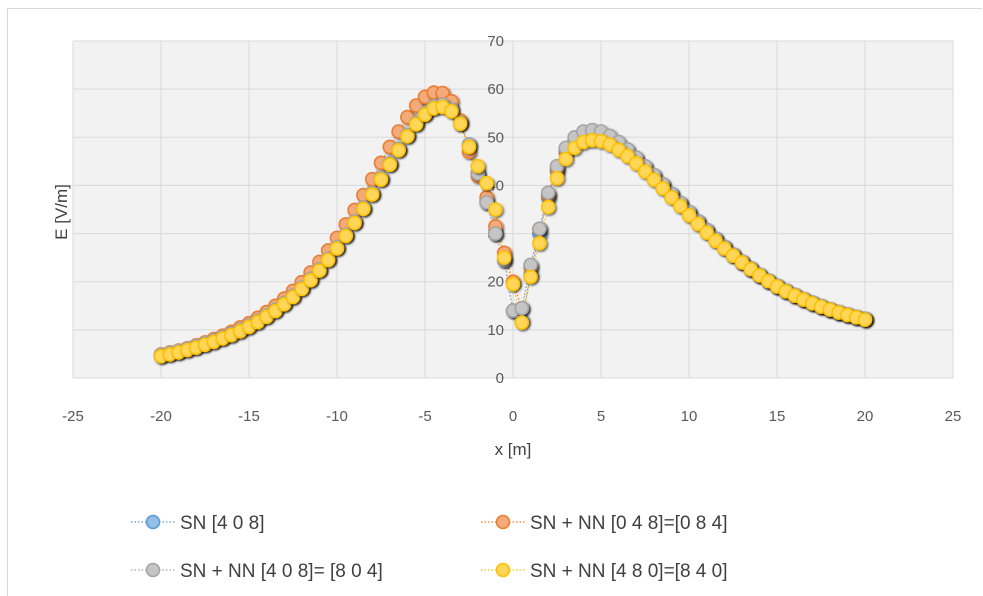 The width and height of the screenshot is (983, 596). What do you see at coordinates (629, 523) in the screenshot?
I see `legend-label: SN + NN [0 4 8]=[0 8 4]` at bounding box center [629, 523].